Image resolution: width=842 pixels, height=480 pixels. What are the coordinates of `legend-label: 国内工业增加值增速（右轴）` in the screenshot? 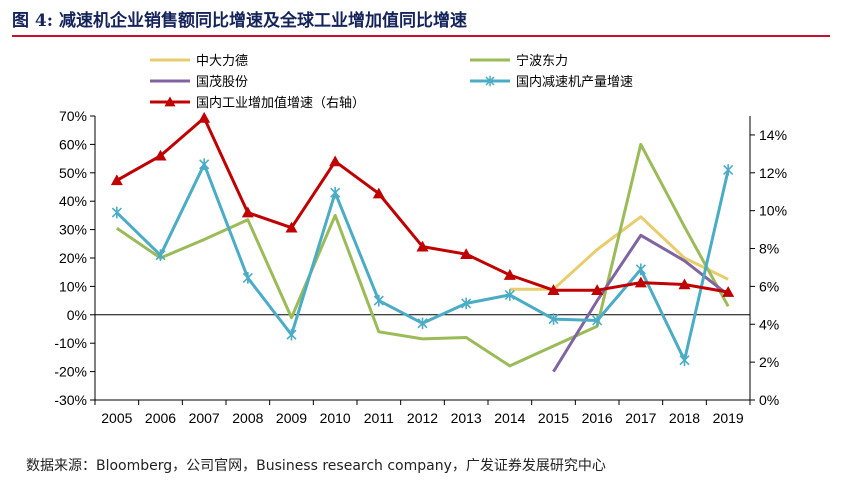 It's located at (280, 103).